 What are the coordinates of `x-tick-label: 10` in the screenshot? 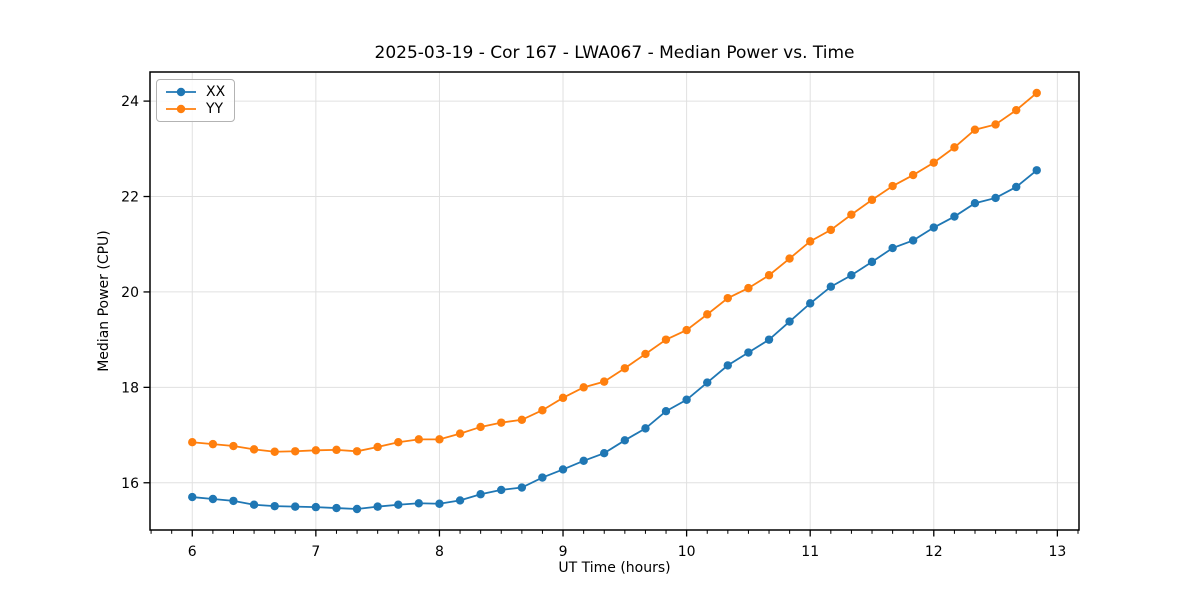 It's located at (687, 552).